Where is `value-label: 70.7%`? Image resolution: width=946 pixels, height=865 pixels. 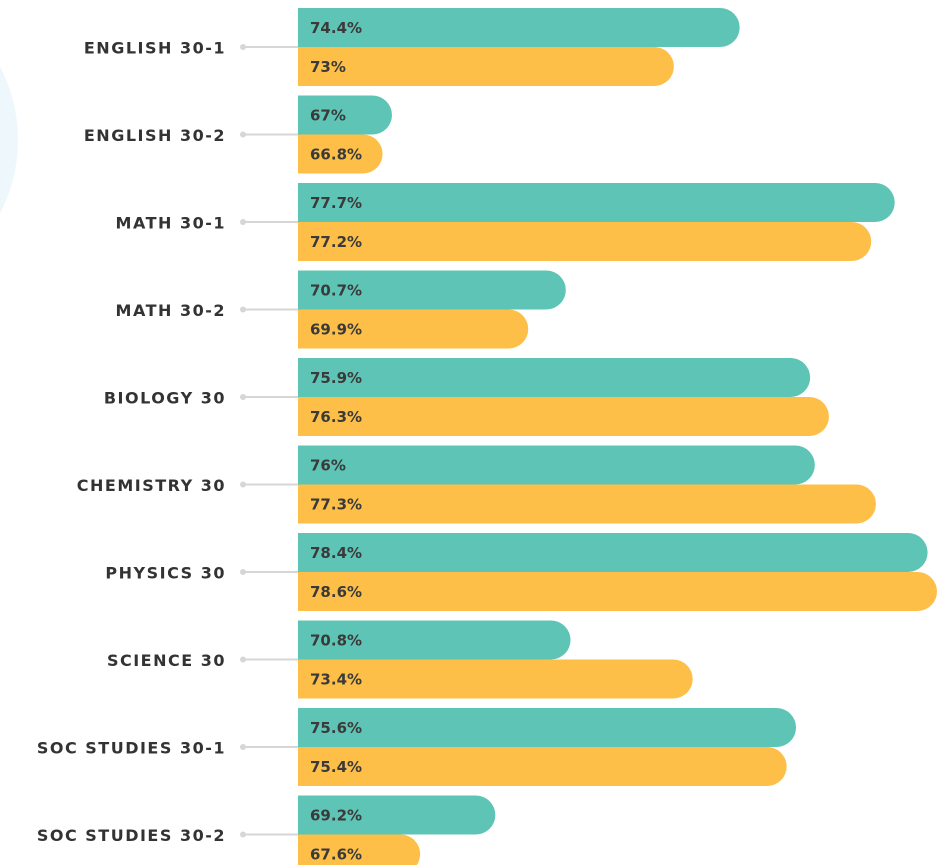
value-label: 70.7% is located at coordinates (336, 291).